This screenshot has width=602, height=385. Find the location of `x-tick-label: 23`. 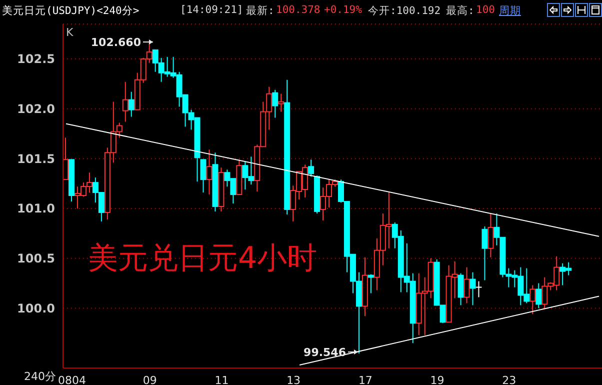

x-tick-label: 23 is located at coordinates (509, 379).